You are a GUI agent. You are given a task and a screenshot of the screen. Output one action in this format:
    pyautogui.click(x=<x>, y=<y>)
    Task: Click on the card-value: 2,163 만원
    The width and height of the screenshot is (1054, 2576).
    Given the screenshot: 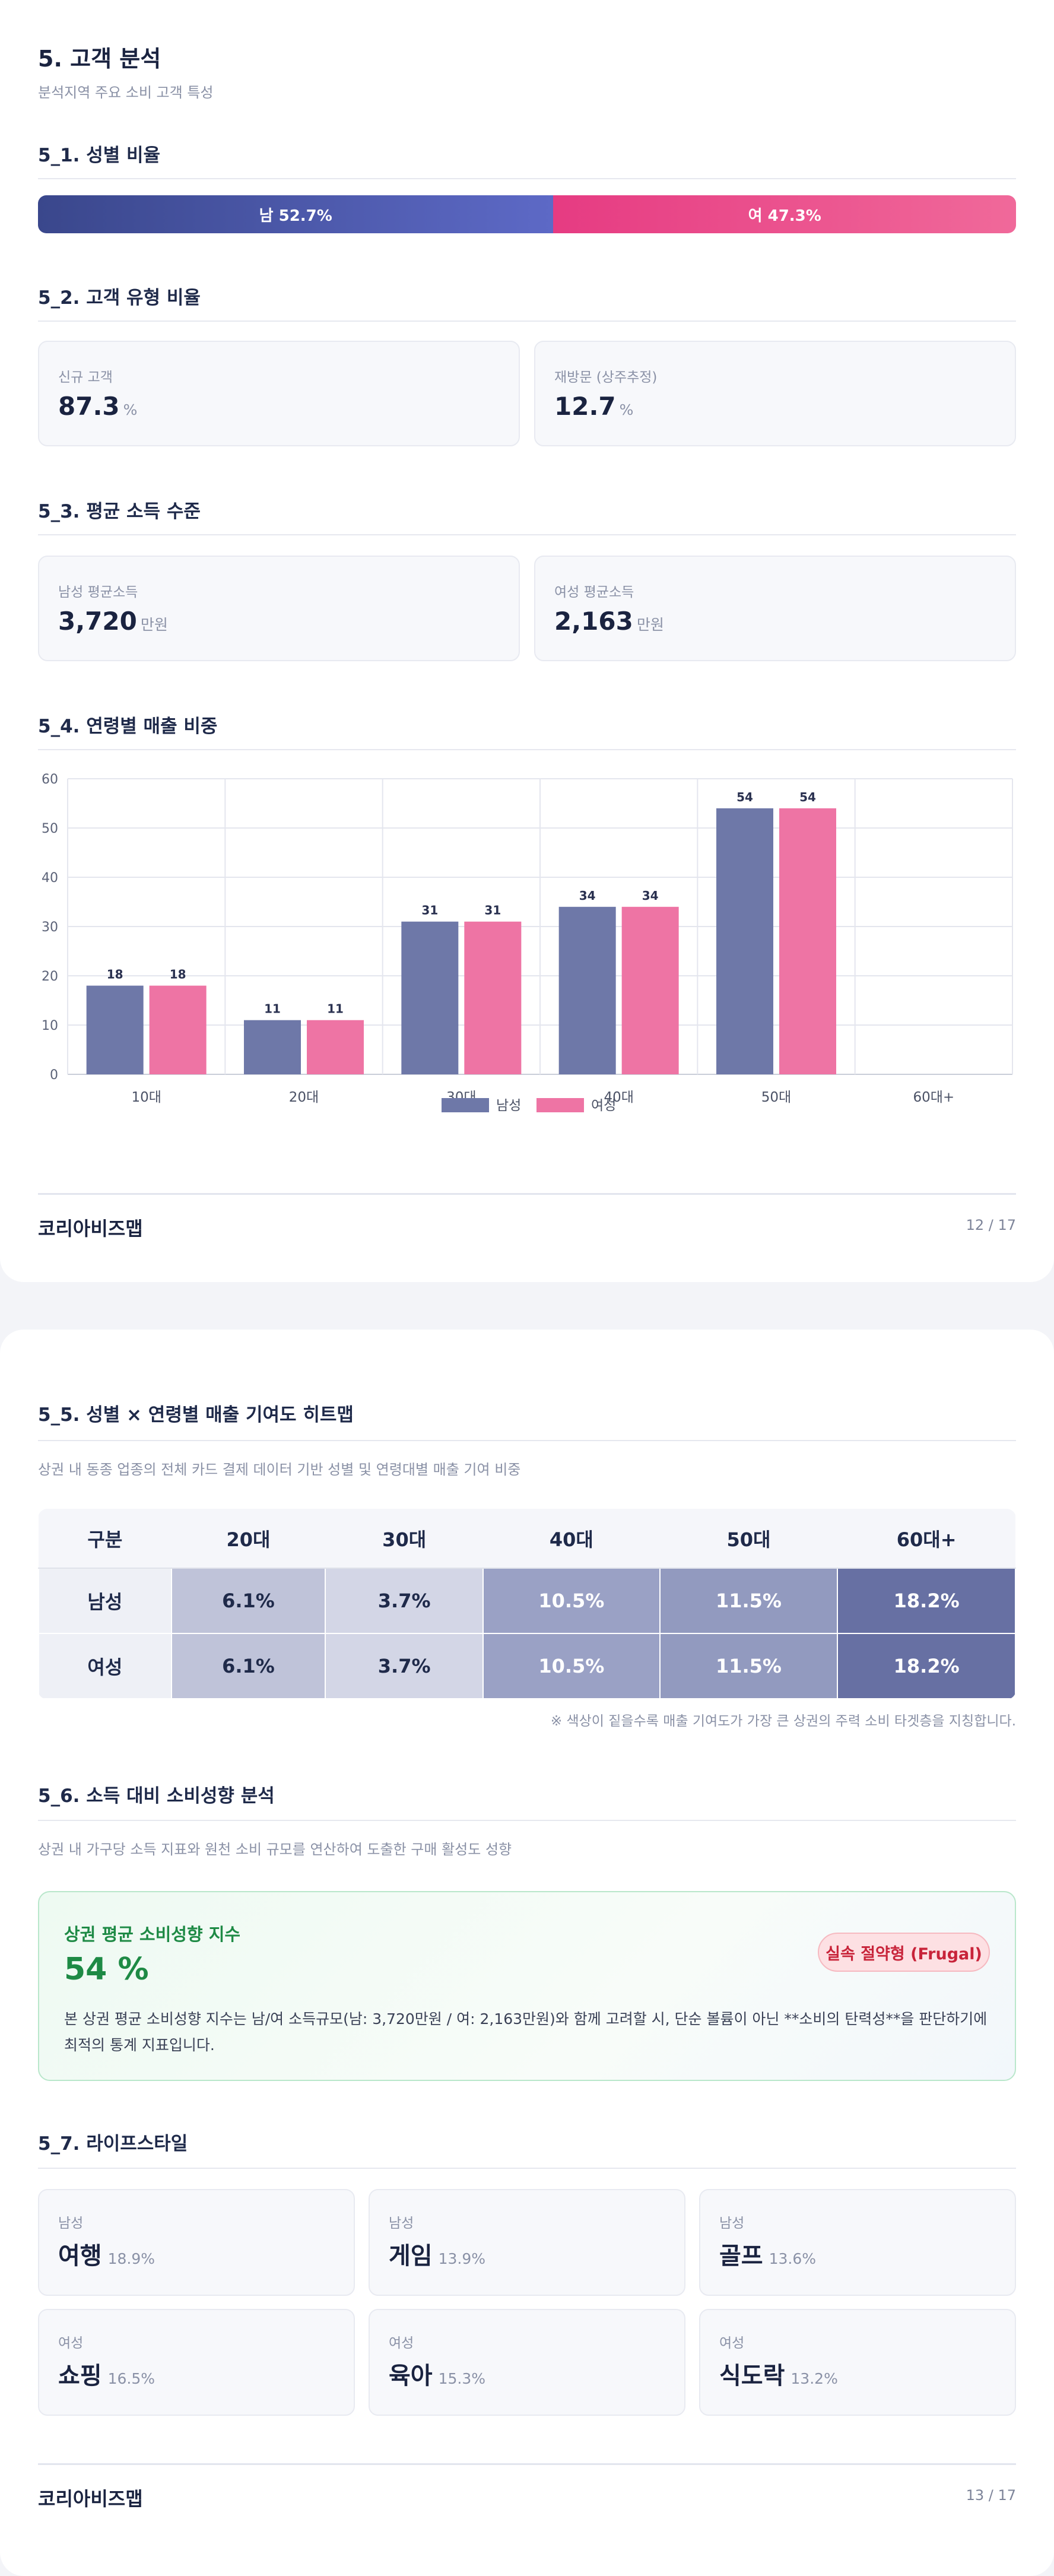 What is the action you would take?
    pyautogui.click(x=609, y=621)
    